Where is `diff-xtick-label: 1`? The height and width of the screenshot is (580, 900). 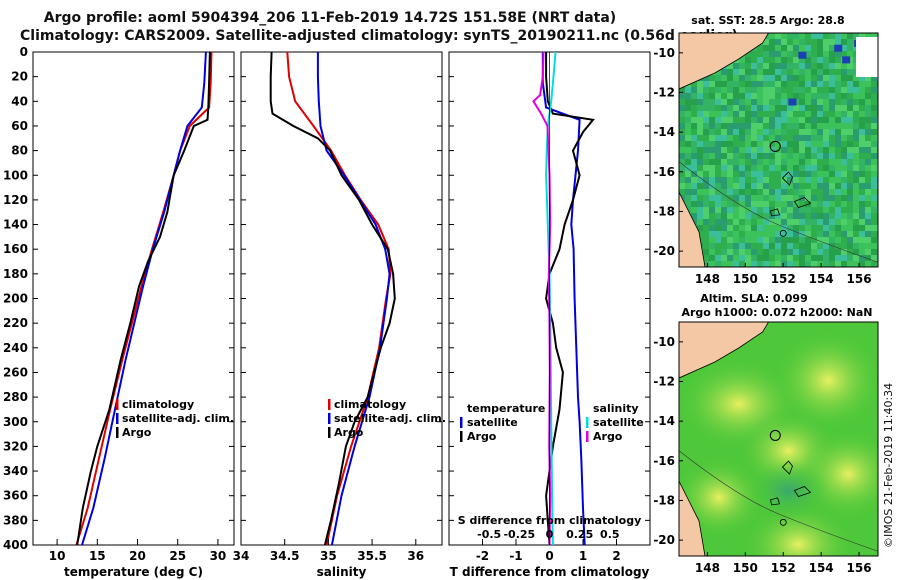 diff-xtick-label: 1 is located at coordinates (583, 556).